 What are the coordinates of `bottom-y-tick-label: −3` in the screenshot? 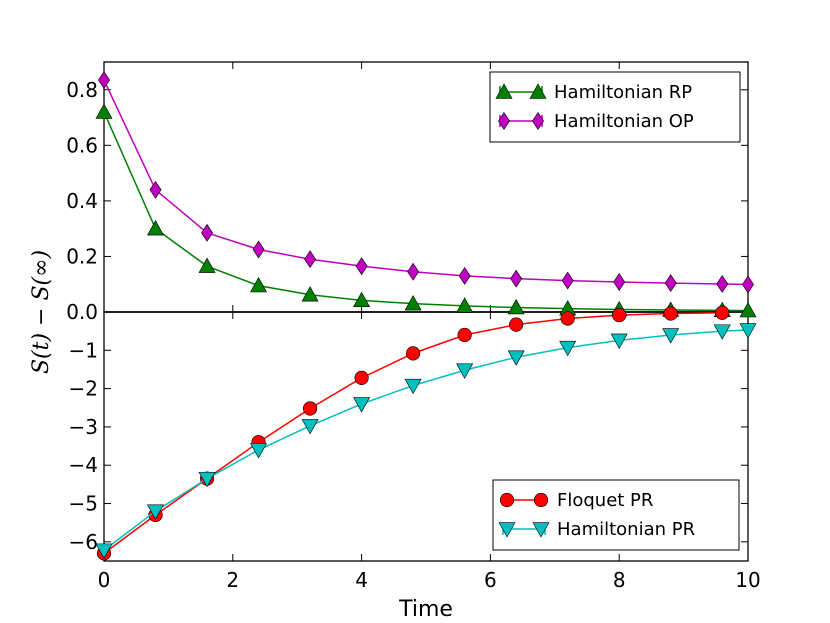 It's located at (83, 427).